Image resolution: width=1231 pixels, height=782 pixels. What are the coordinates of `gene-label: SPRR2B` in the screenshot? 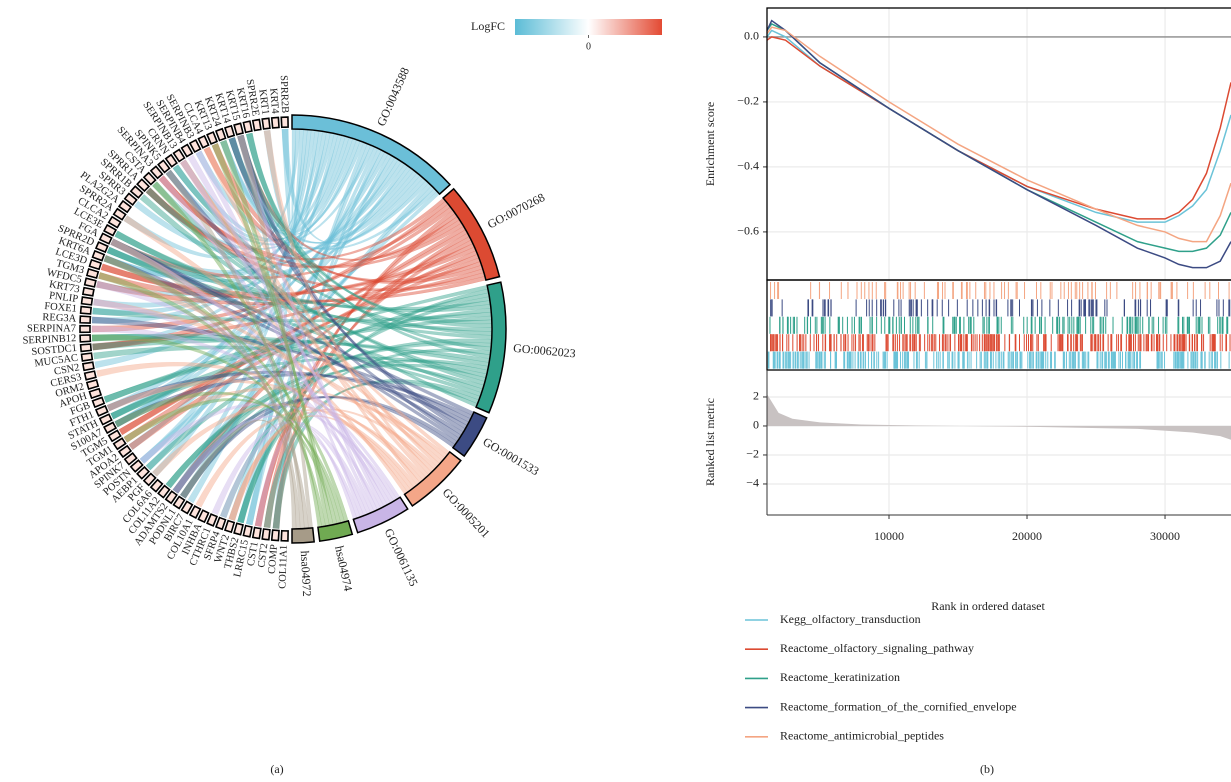 It's located at (284, 94).